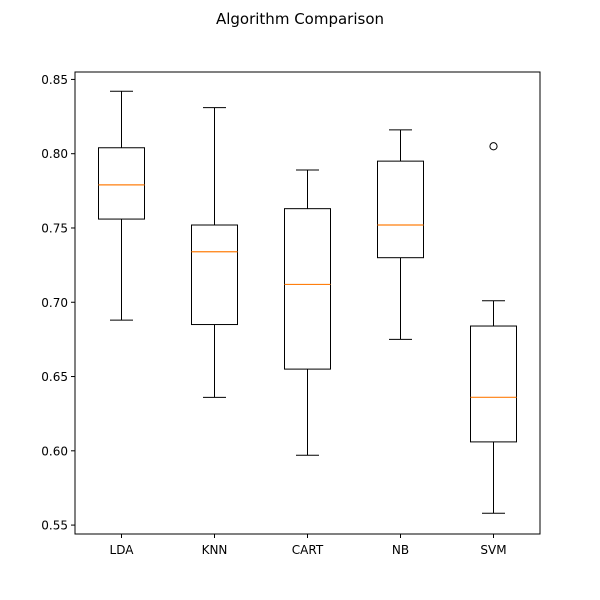 This screenshot has width=600, height=600. What do you see at coordinates (54, 451) in the screenshot?
I see `y-tick-label: 0.60` at bounding box center [54, 451].